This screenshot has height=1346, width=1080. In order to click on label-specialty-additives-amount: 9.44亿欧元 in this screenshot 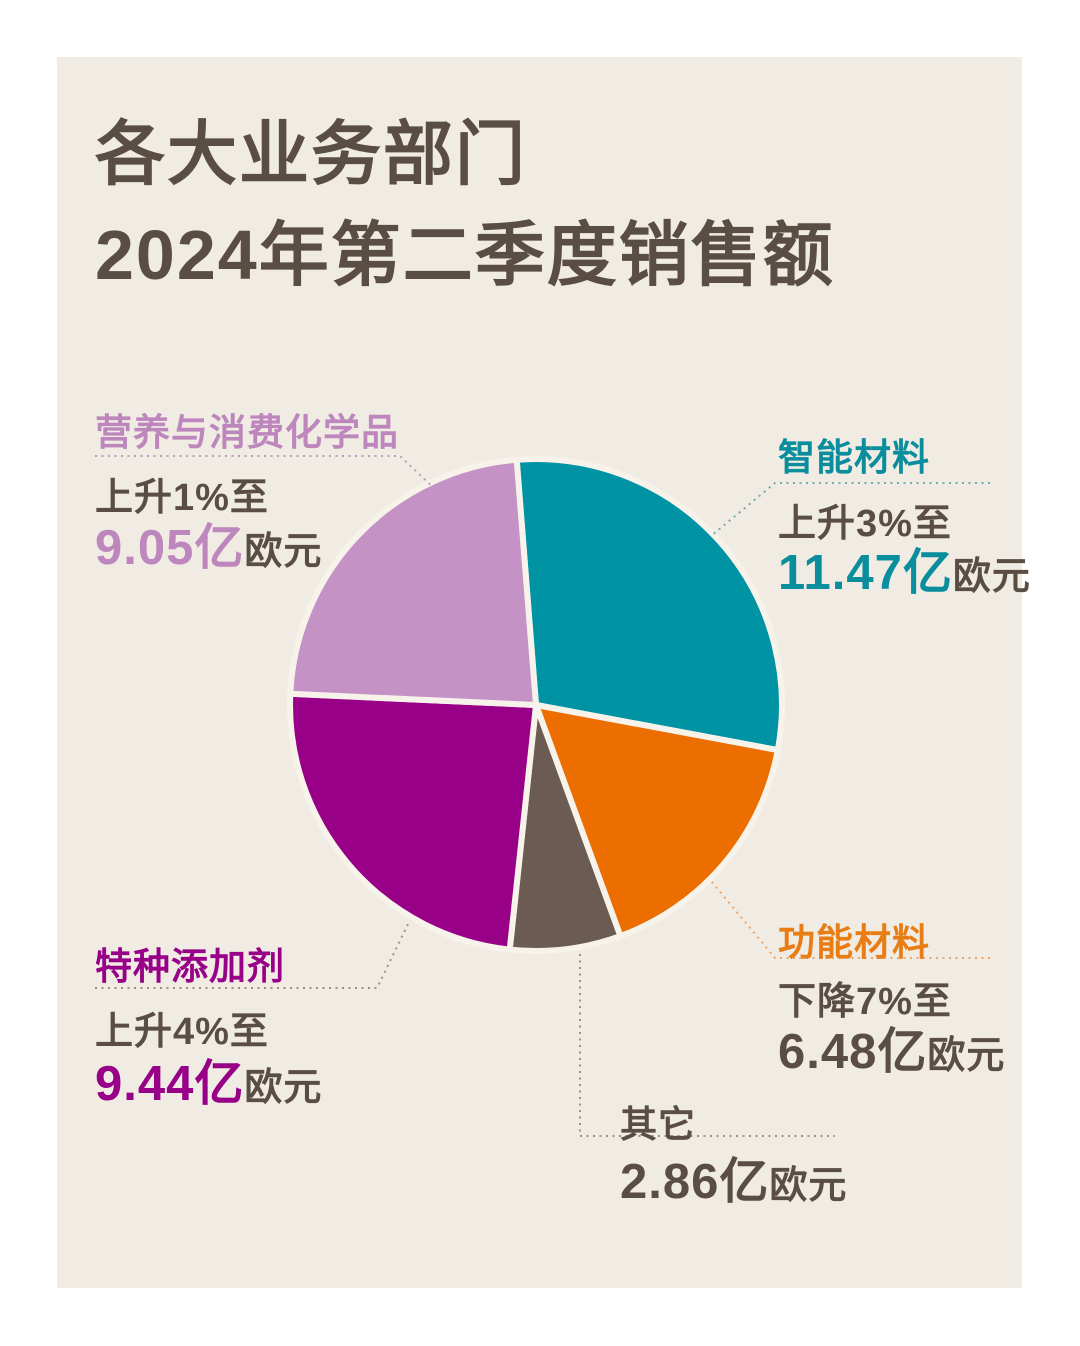, I will do `click(208, 1079)`.